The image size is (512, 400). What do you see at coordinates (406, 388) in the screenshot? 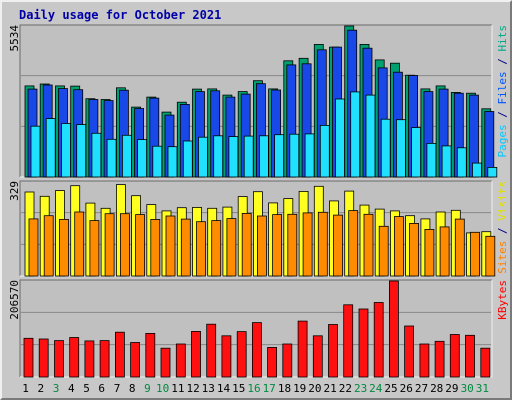
I see `x-tick-label: 26` at bounding box center [406, 388].